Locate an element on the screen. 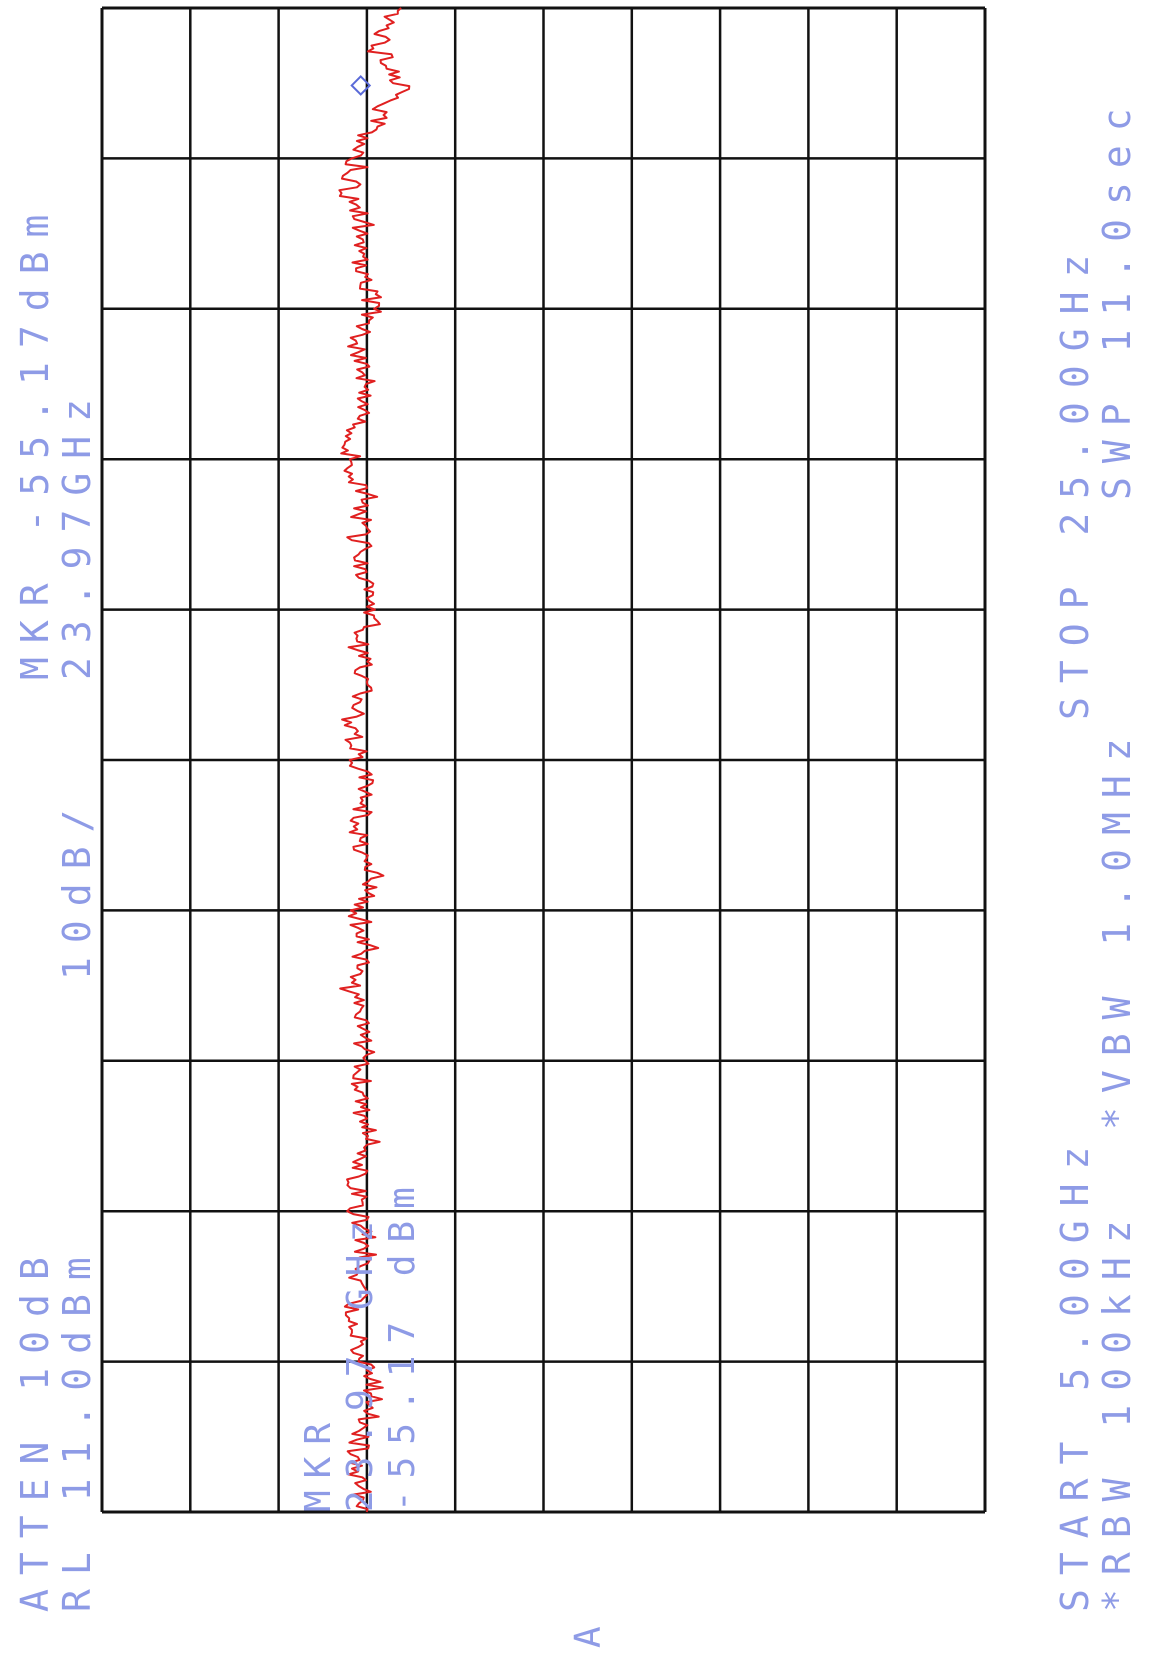 Image resolution: width=1167 pixels, height=1664 pixels. marker-box-label: MKR is located at coordinates (318, 1461).